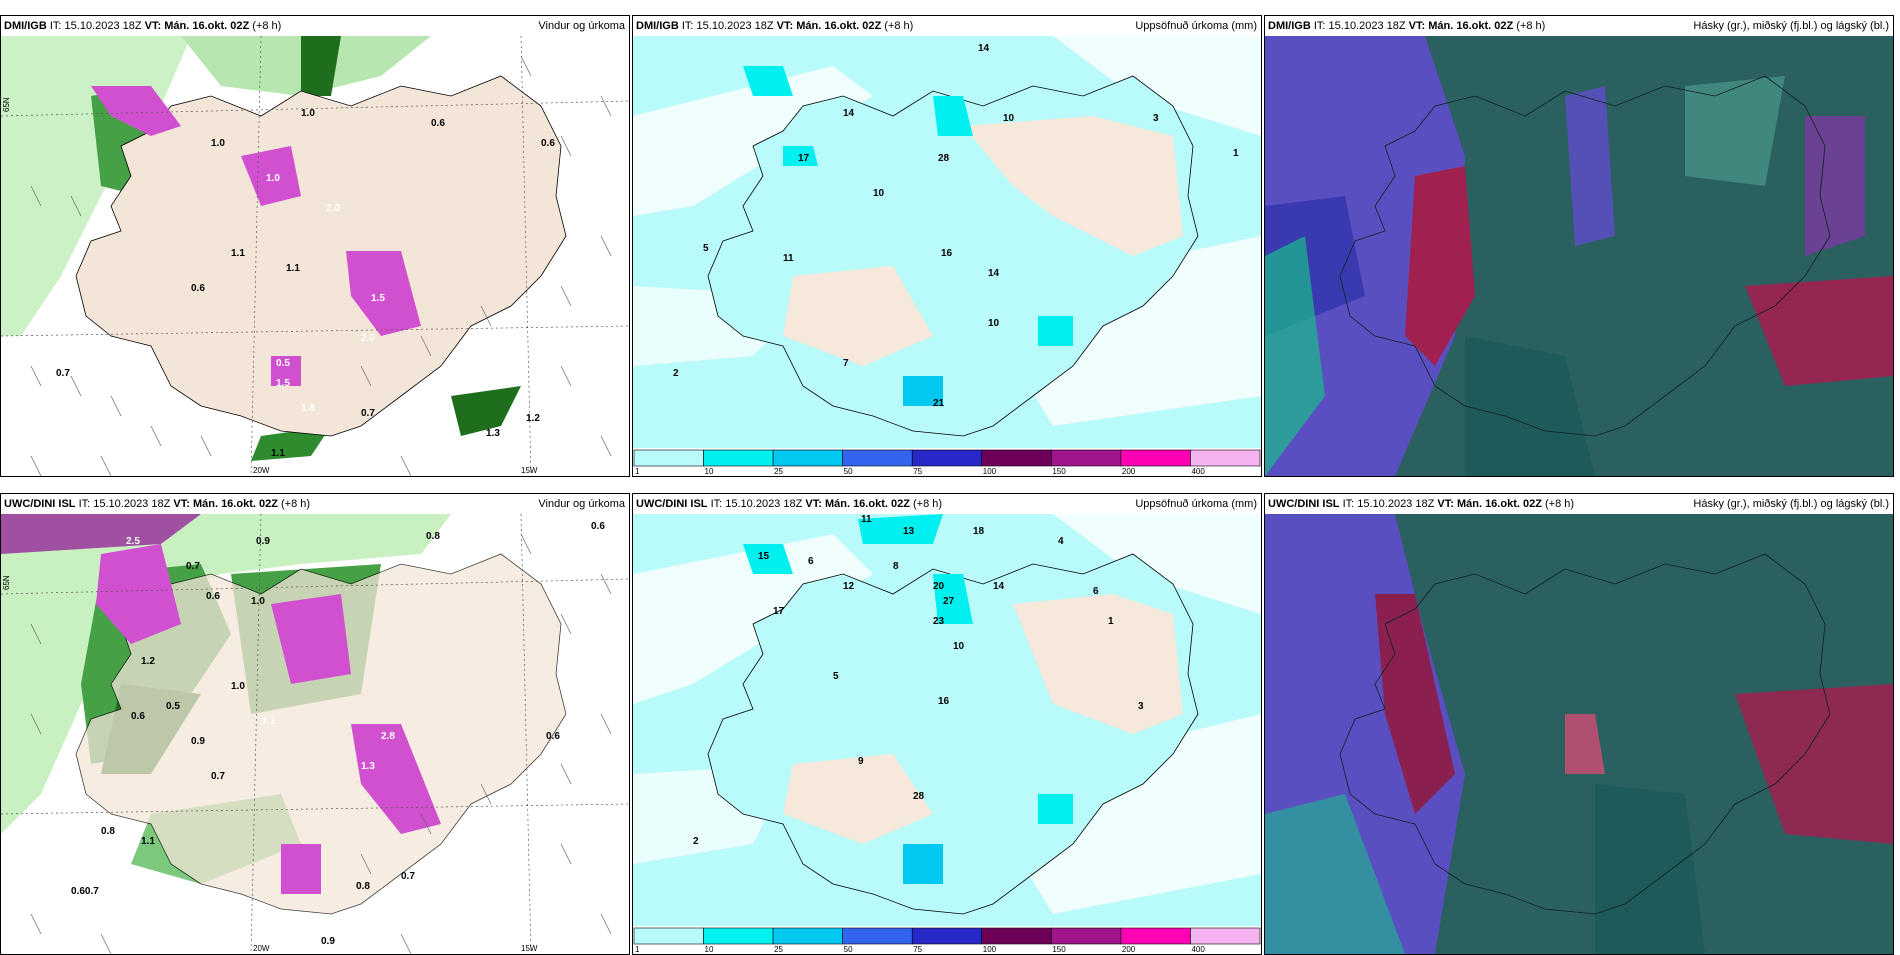 This screenshot has width=1900, height=955. Describe the element at coordinates (848, 471) in the screenshot. I see `colorbar-tick: 50` at that location.